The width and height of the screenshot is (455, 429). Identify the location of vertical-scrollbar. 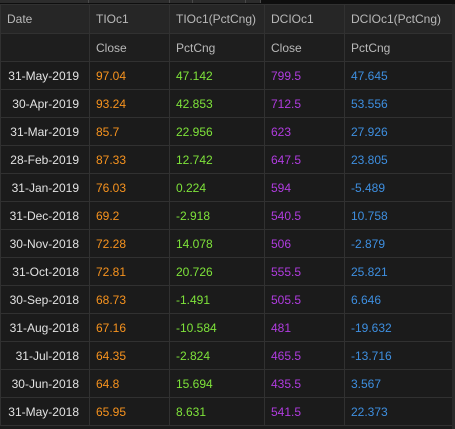
(453, 216).